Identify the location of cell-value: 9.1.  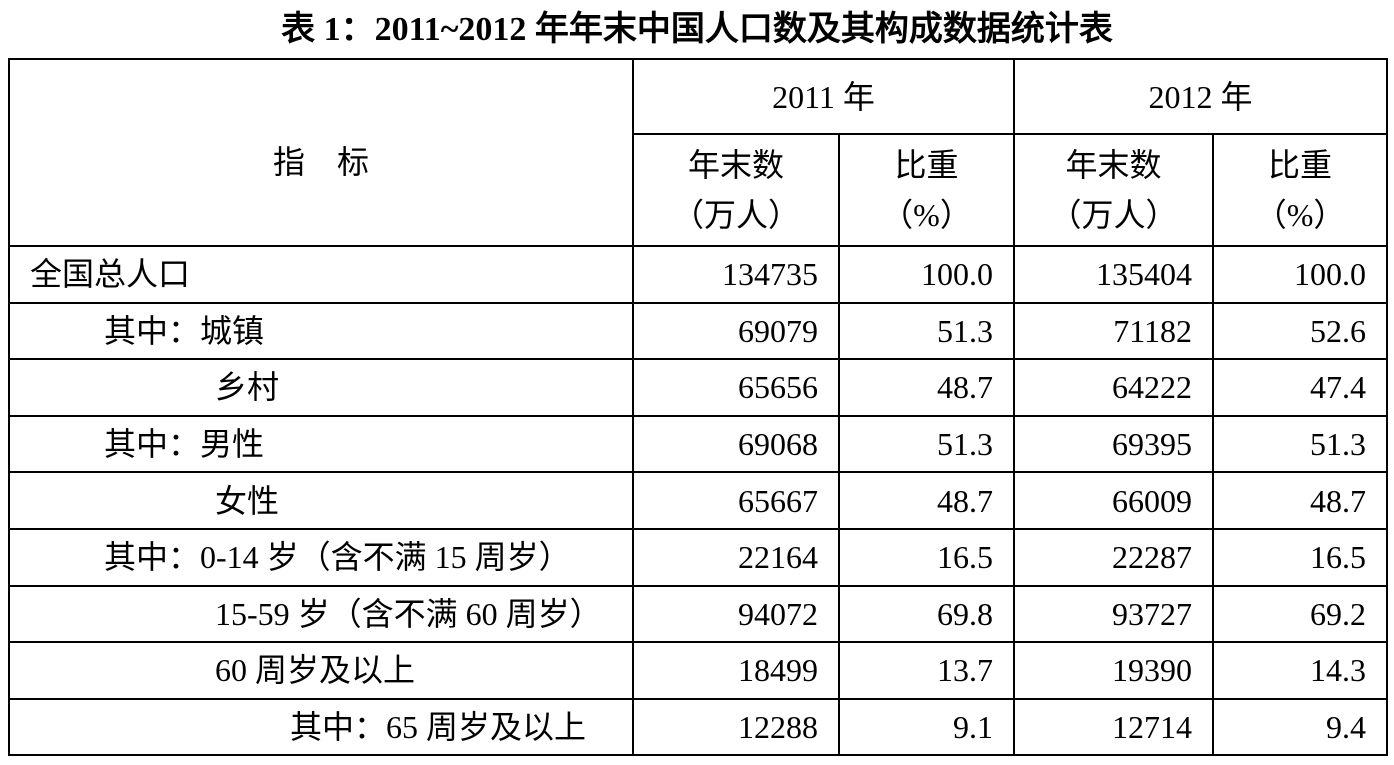
(926, 727).